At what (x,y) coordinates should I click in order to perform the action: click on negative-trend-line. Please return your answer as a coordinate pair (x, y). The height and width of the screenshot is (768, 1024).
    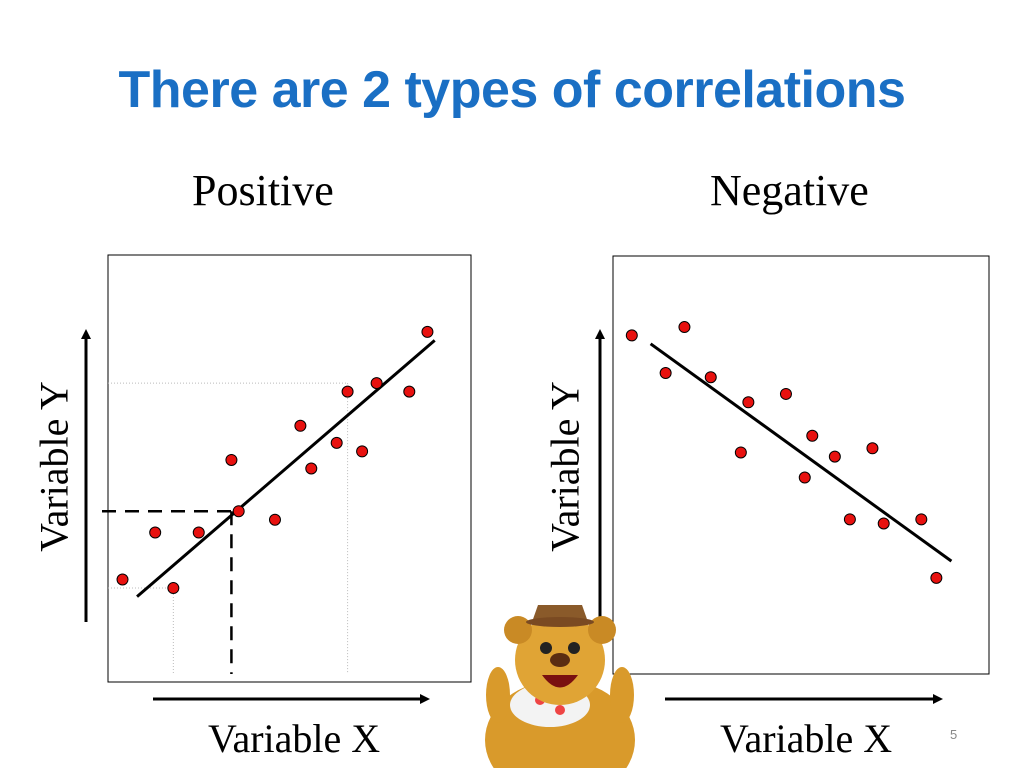
    Looking at the image, I should click on (801, 452).